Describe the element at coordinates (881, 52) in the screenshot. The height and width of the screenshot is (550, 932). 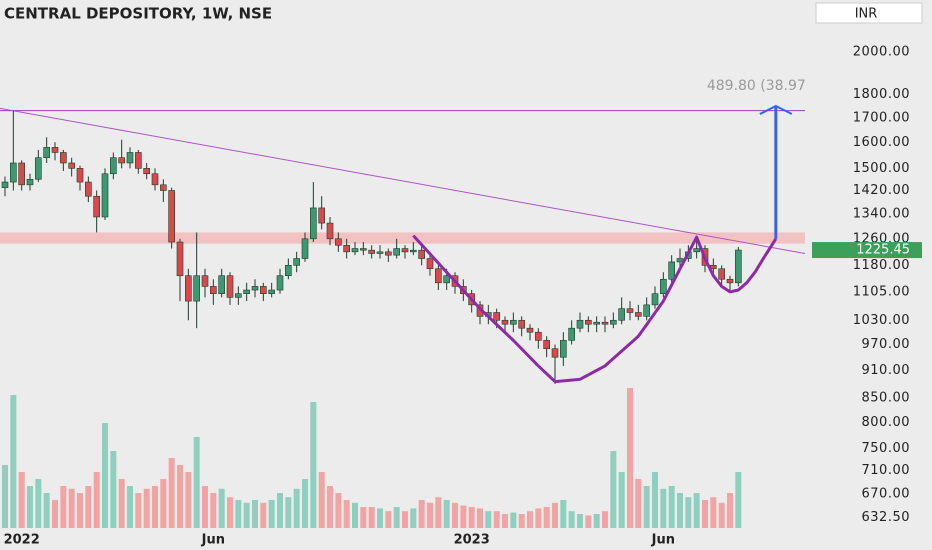
I see `y-tick-label: 2000.00` at that location.